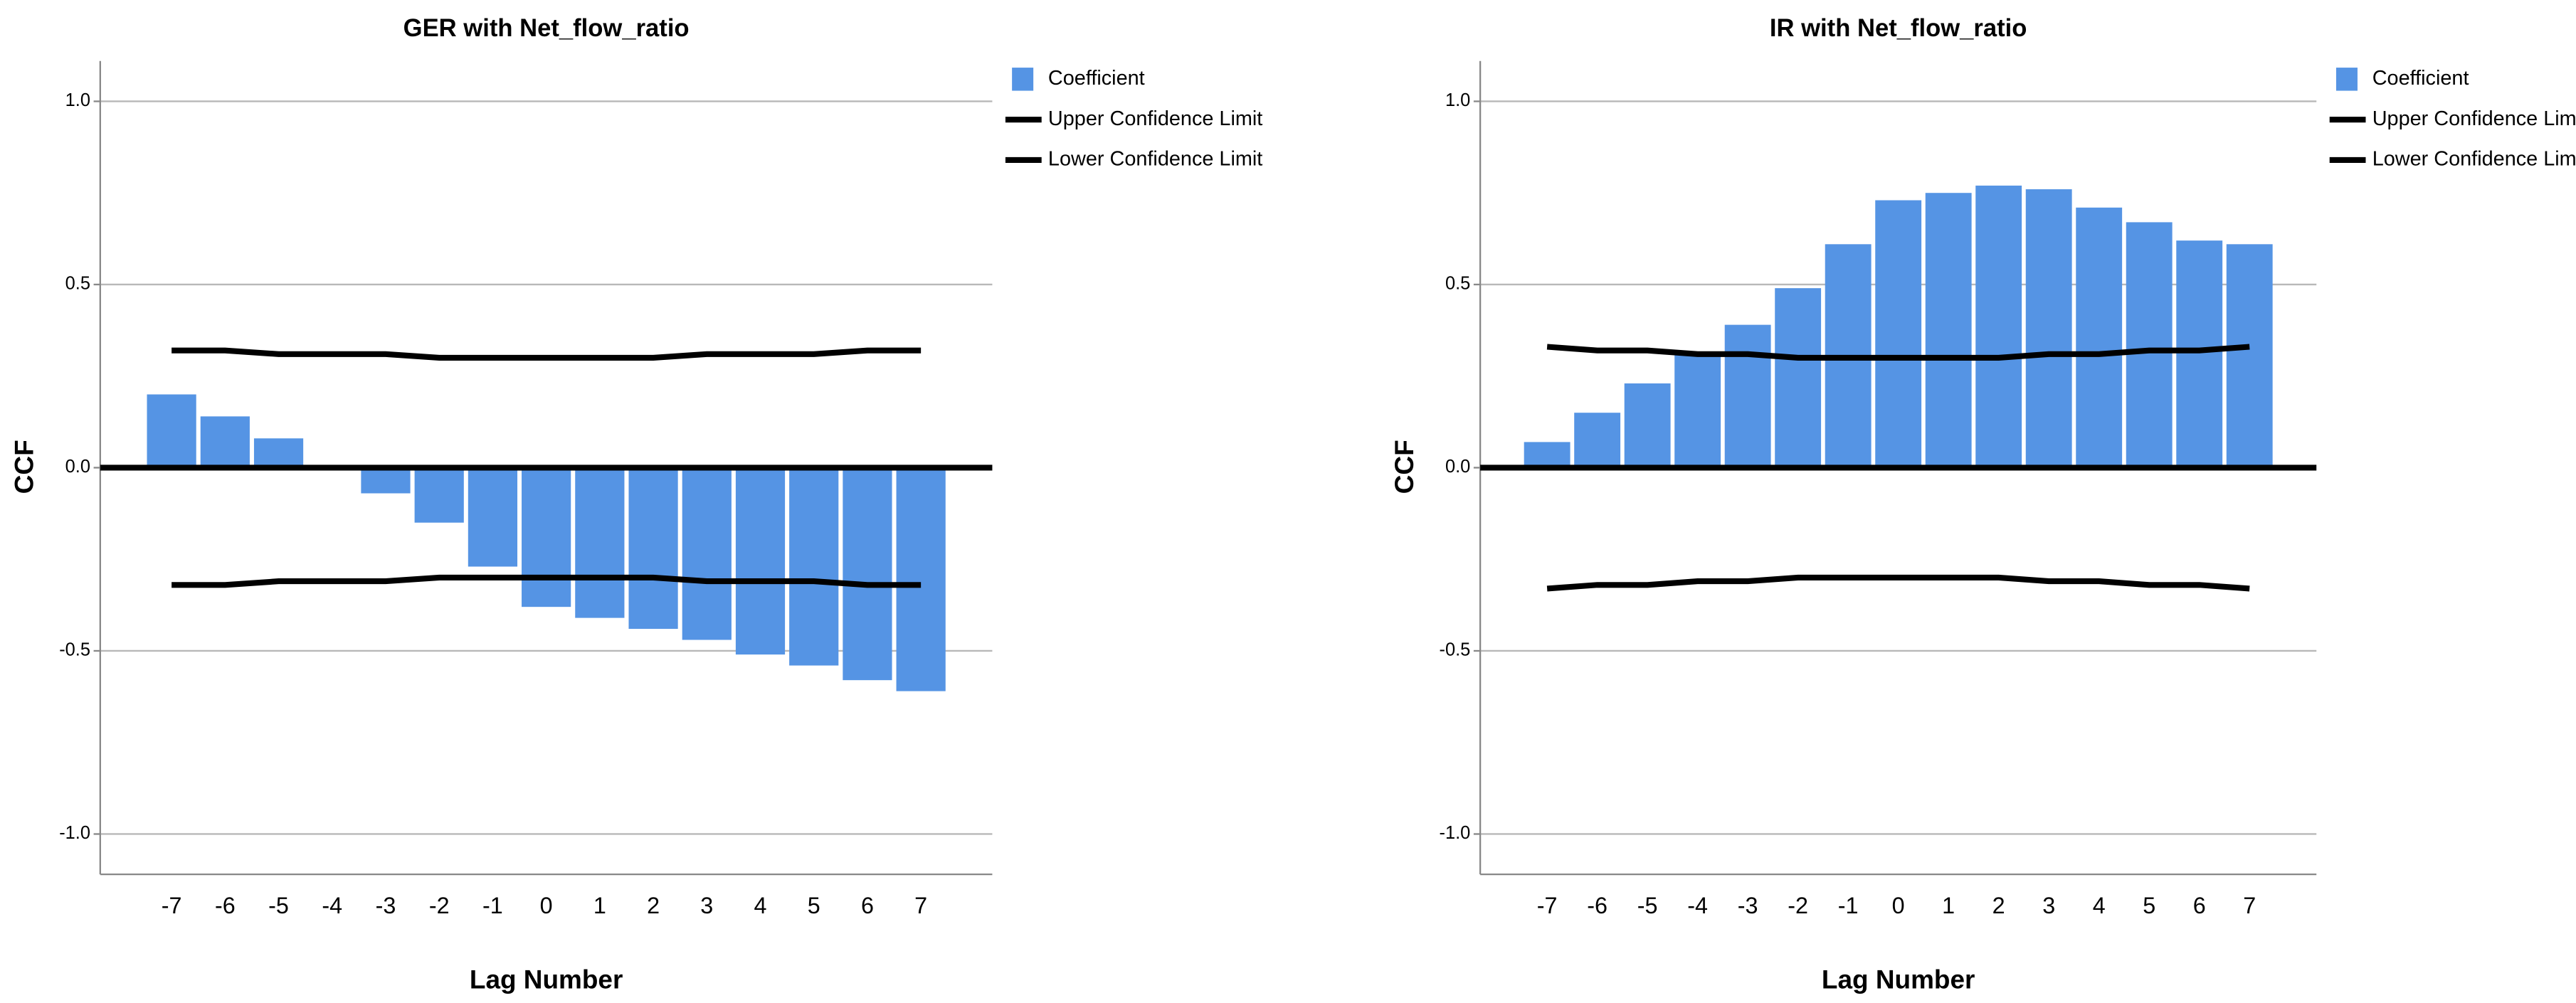  Describe the element at coordinates (546, 28) in the screenshot. I see `chart-title: GER with Net_flow_ratio` at that location.